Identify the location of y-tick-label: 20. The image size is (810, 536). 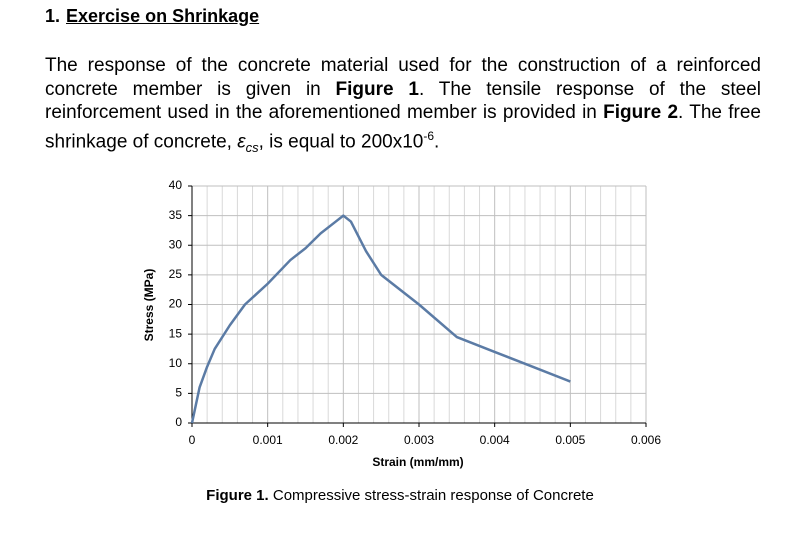
(176, 304).